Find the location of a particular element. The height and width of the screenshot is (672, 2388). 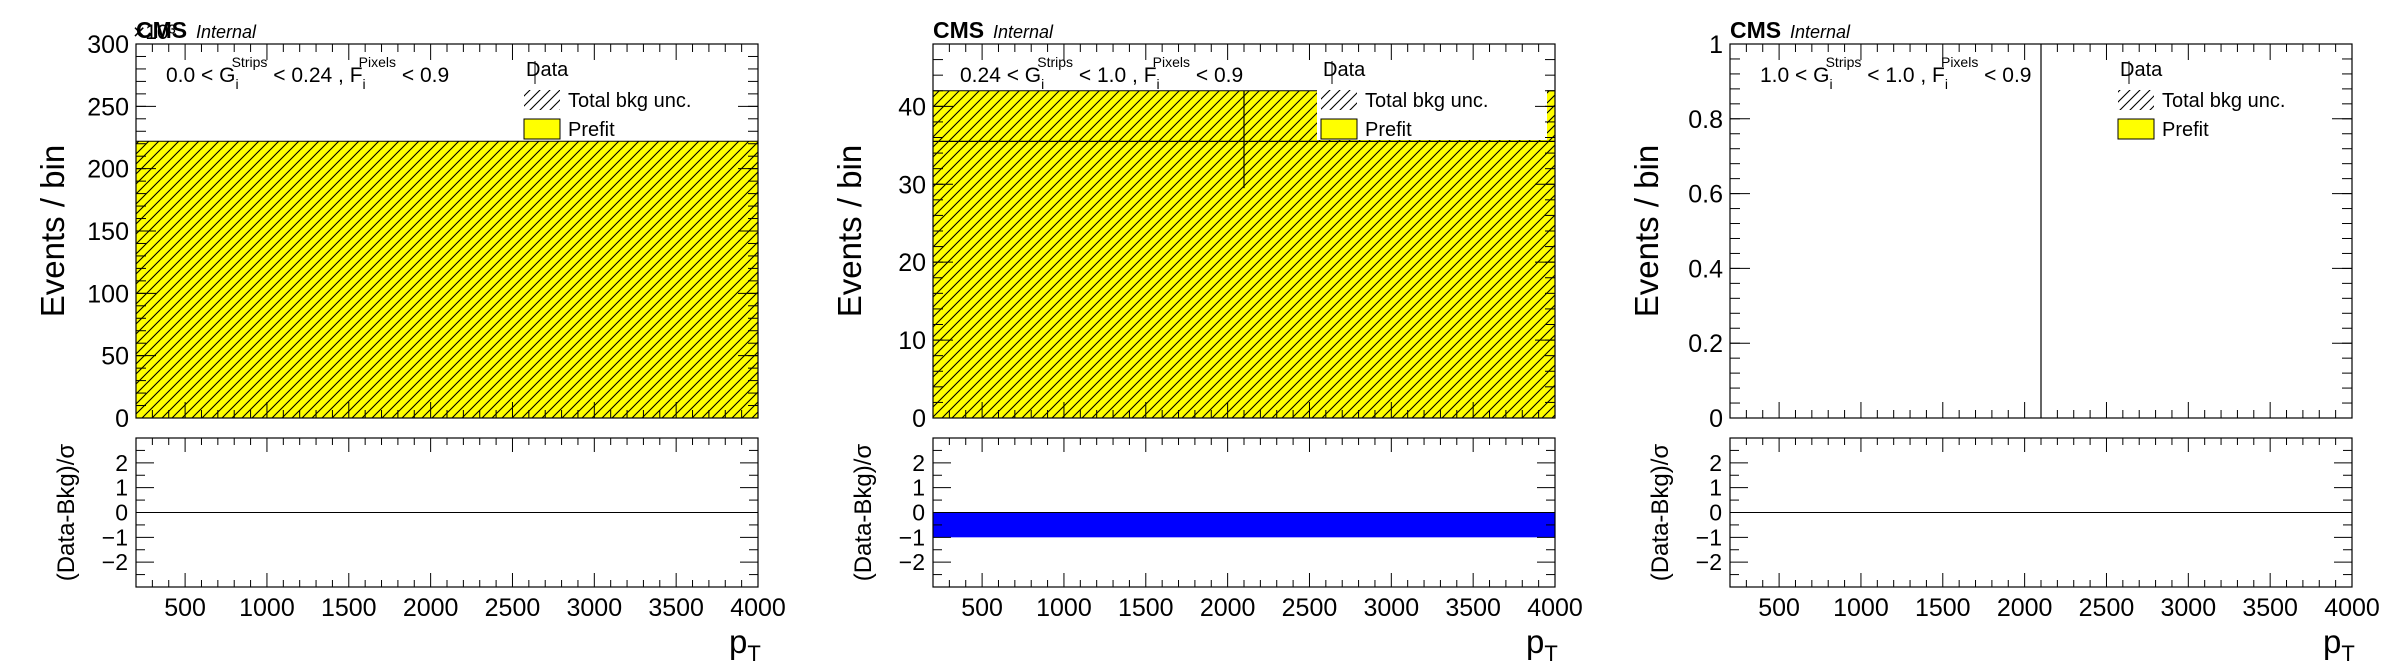

y-tick-label-3: 0.6 is located at coordinates (1705, 195).